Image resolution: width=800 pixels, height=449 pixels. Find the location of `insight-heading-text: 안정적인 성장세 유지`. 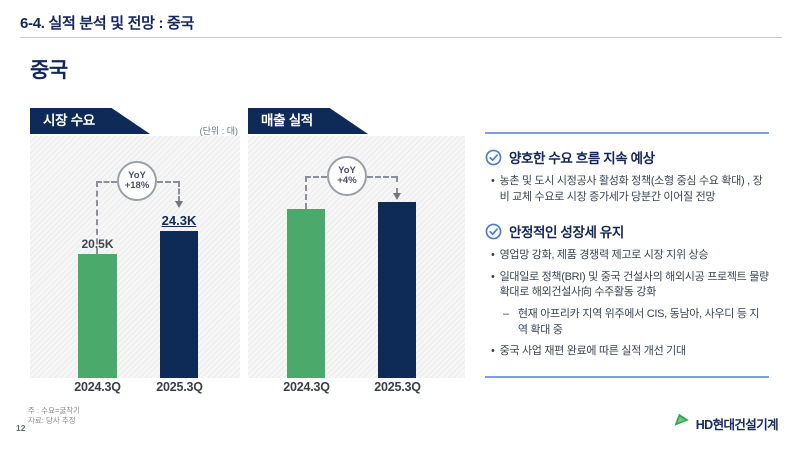

insight-heading-text: 안정적인 성장세 유지 is located at coordinates (566, 233).